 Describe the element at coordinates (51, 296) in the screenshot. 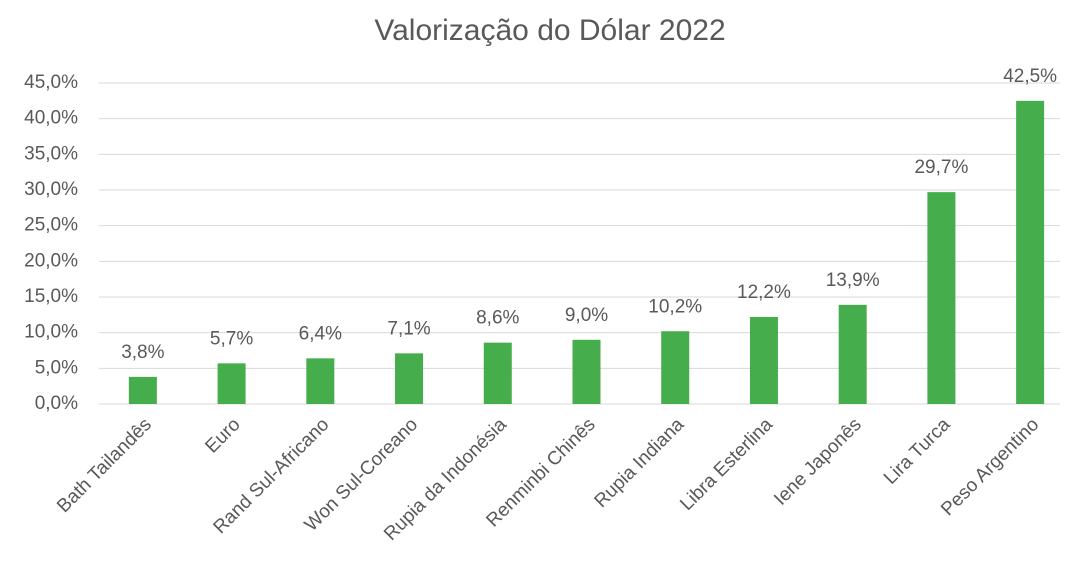

I see `y-tick-label: 15,0%` at that location.